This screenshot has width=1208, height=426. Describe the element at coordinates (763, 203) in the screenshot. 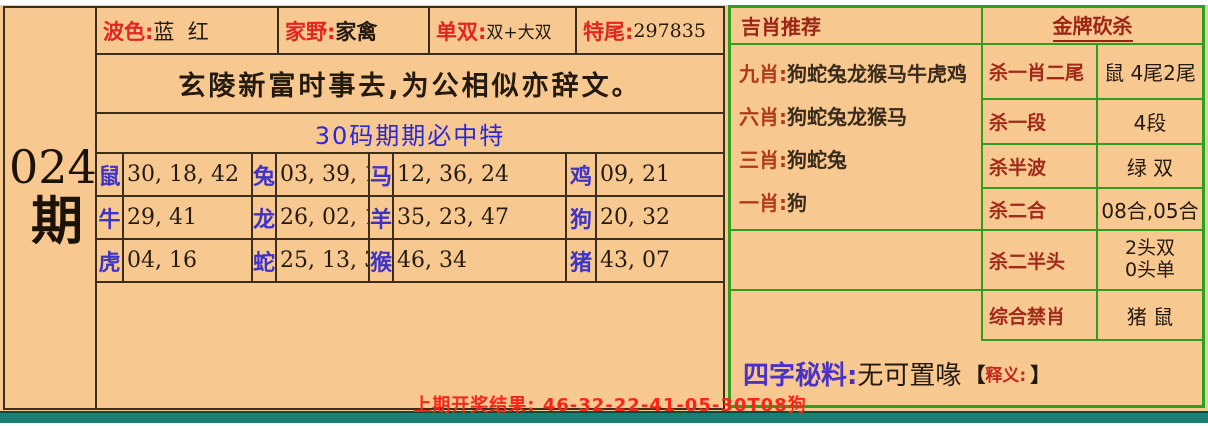

I see `one-zodiac-label: 一肖:` at that location.